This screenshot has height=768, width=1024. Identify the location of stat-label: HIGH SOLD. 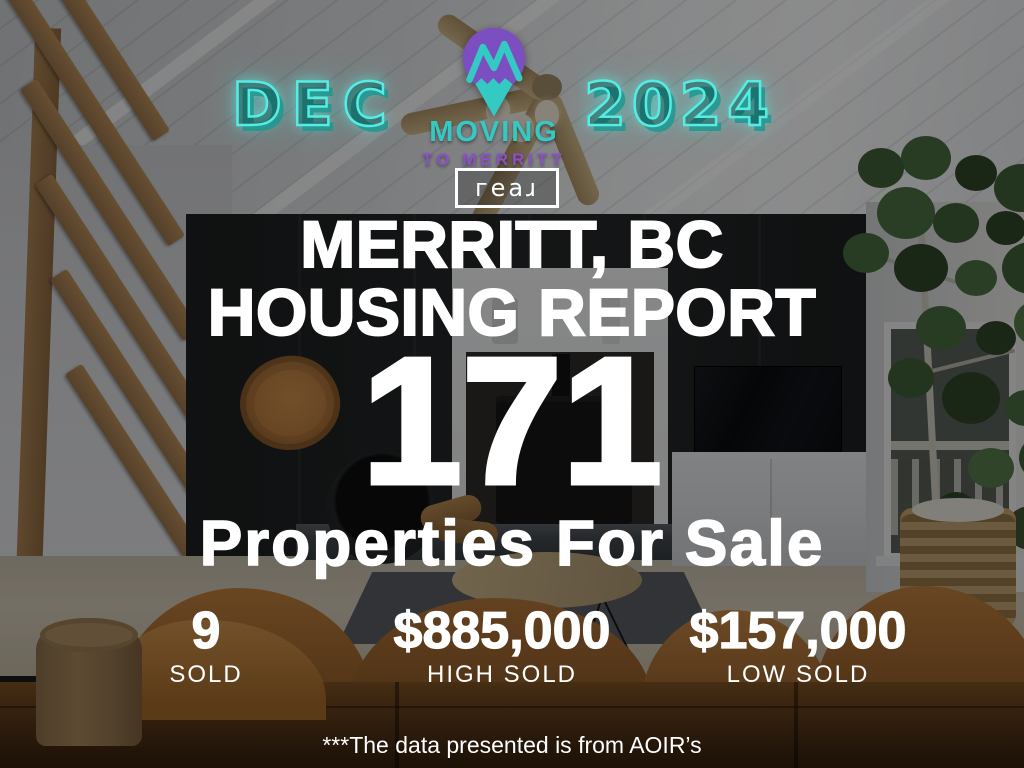
(502, 674).